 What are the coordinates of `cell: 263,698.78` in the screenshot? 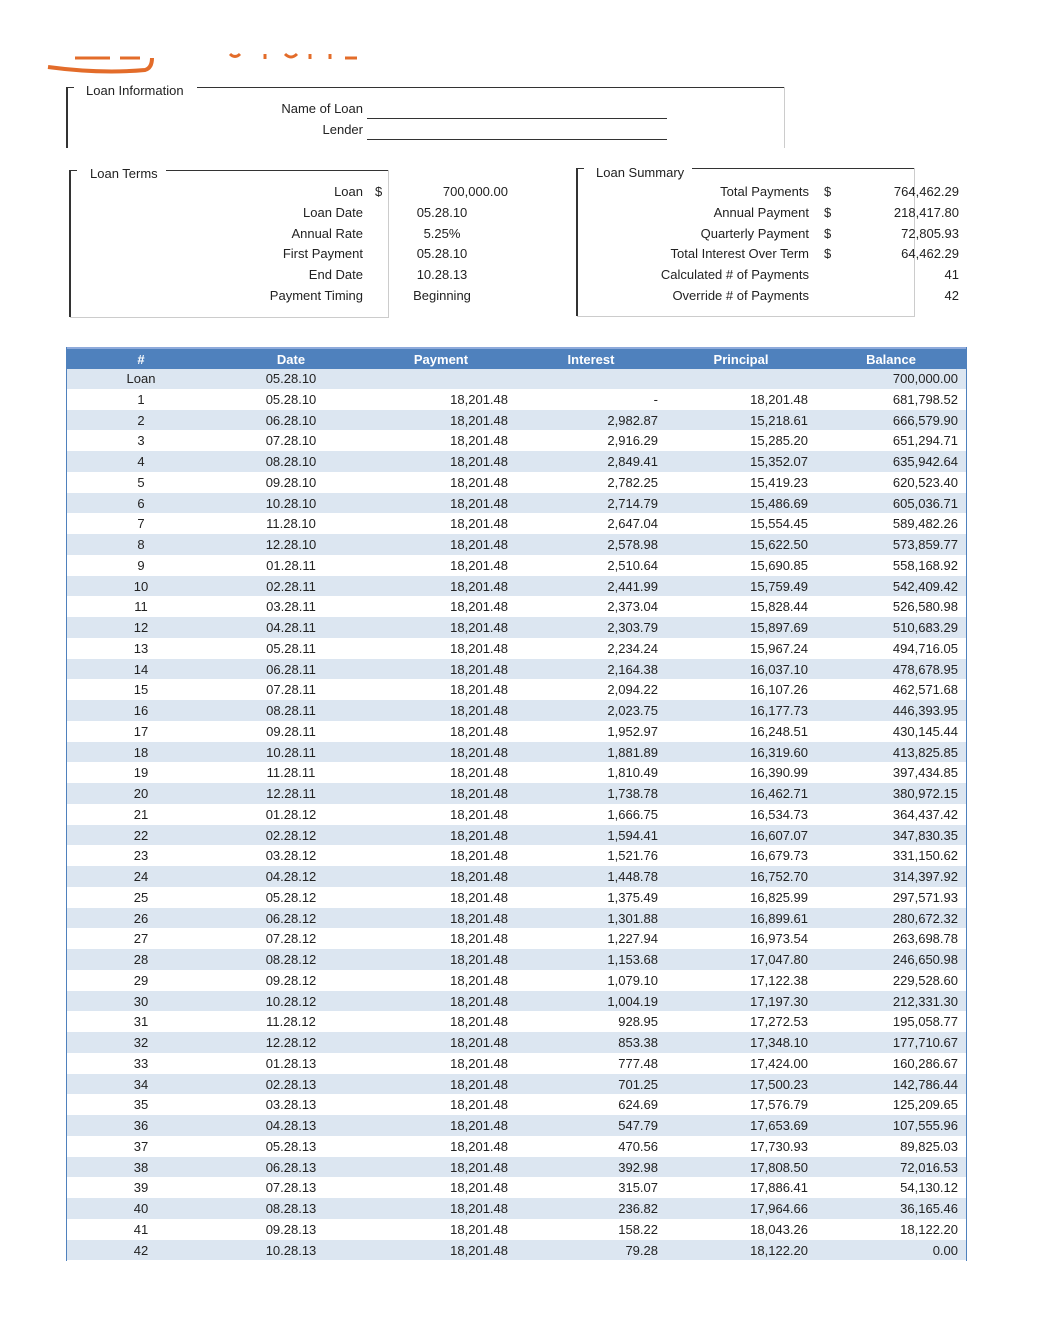 It's located at (925, 939).